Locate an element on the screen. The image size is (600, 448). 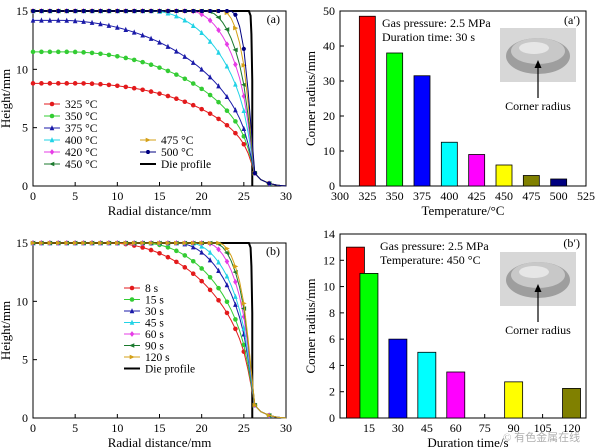
y-tick-label: 12 is located at coordinates (329, 260).